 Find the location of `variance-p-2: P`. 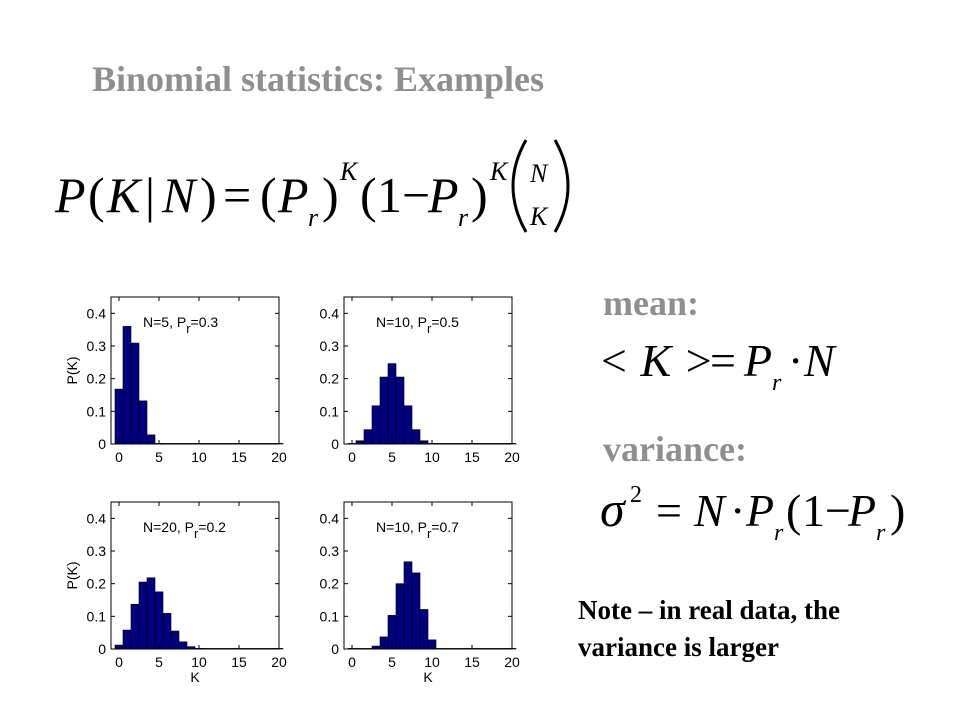

variance-p-2: P is located at coordinates (861, 510).